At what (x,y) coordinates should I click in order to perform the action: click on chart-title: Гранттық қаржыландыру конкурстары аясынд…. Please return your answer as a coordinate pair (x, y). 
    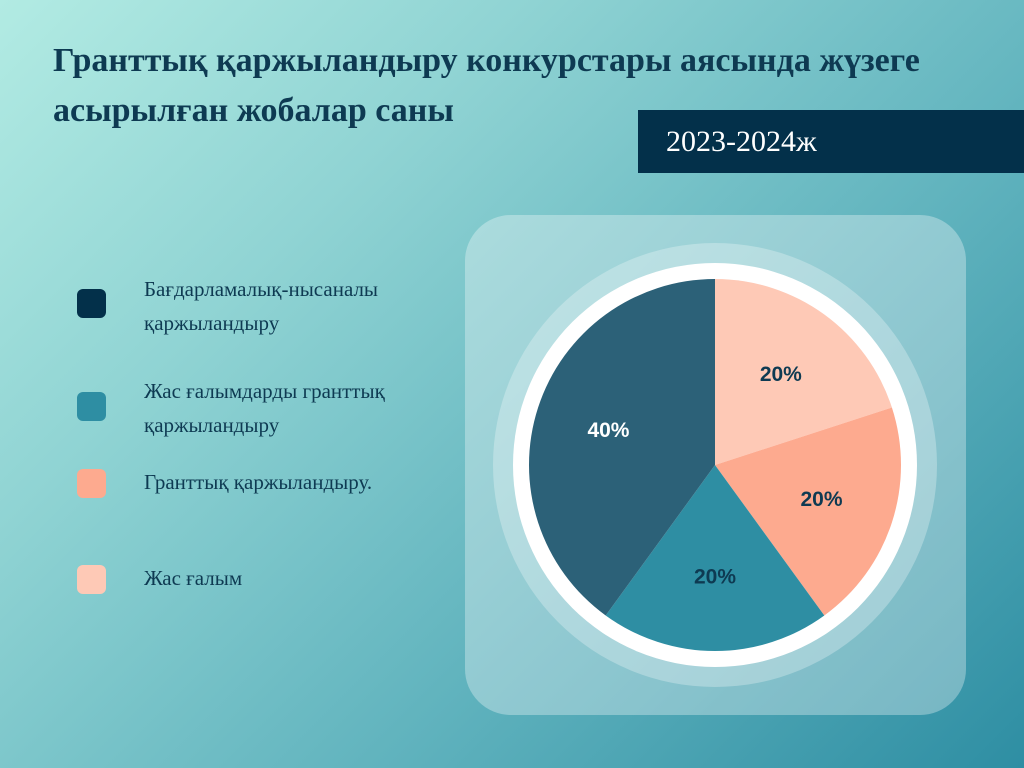
    Looking at the image, I should click on (486, 85).